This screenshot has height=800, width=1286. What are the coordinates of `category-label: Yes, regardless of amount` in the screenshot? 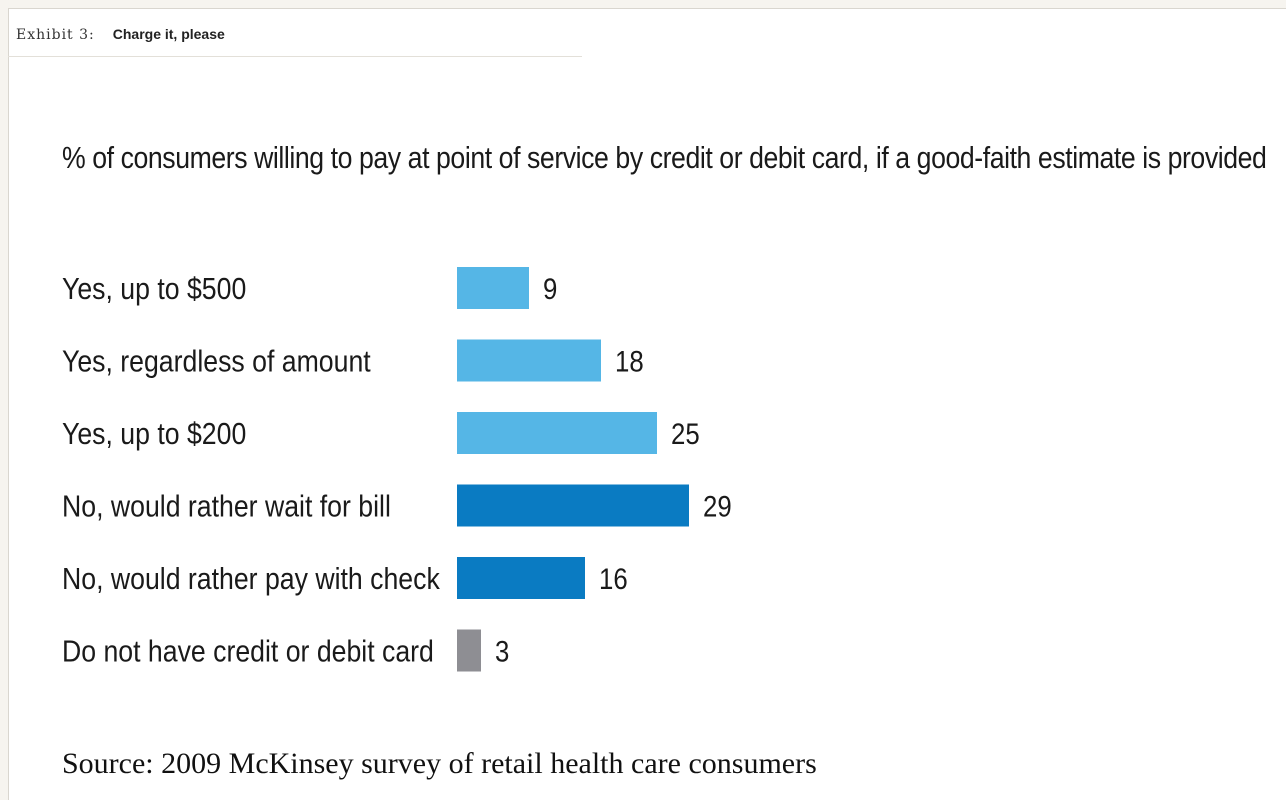 It's located at (216, 362).